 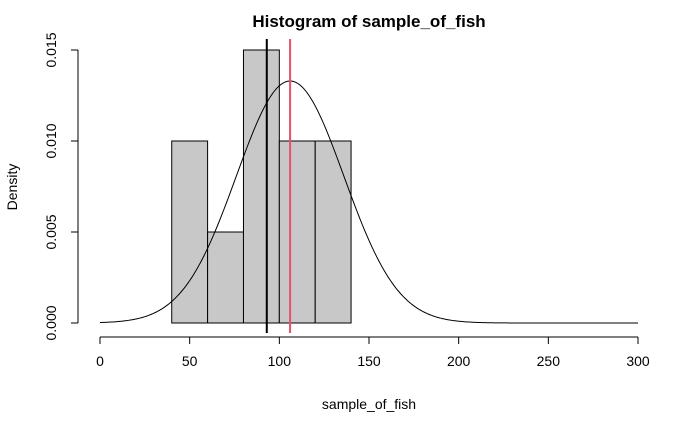 What do you see at coordinates (280, 361) in the screenshot?
I see `x-tick-label: 100` at bounding box center [280, 361].